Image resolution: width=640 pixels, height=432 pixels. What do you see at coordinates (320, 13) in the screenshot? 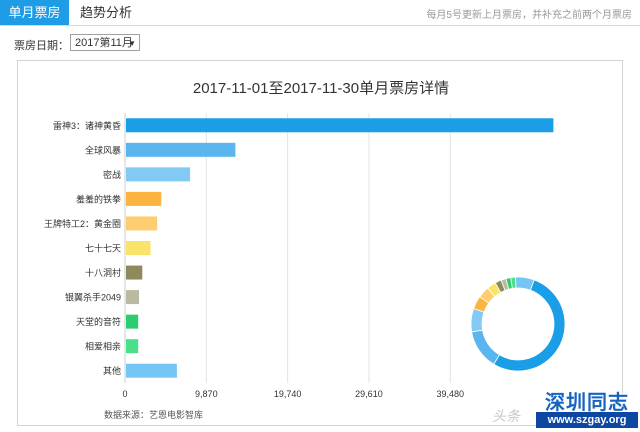
I see `tab-bar: 单月票房 趋势分析 每月5号更新上月票房，并补充之前两个月票房` at bounding box center [320, 13].